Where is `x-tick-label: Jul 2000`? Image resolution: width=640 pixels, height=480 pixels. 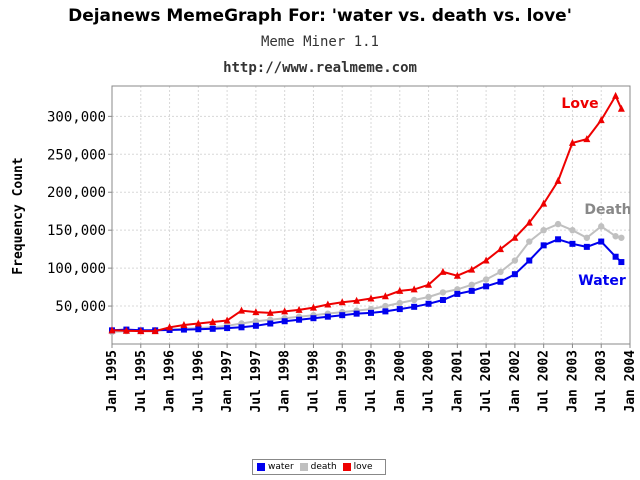
x-tick-label: Jul 2000 is located at coordinates (429, 381).